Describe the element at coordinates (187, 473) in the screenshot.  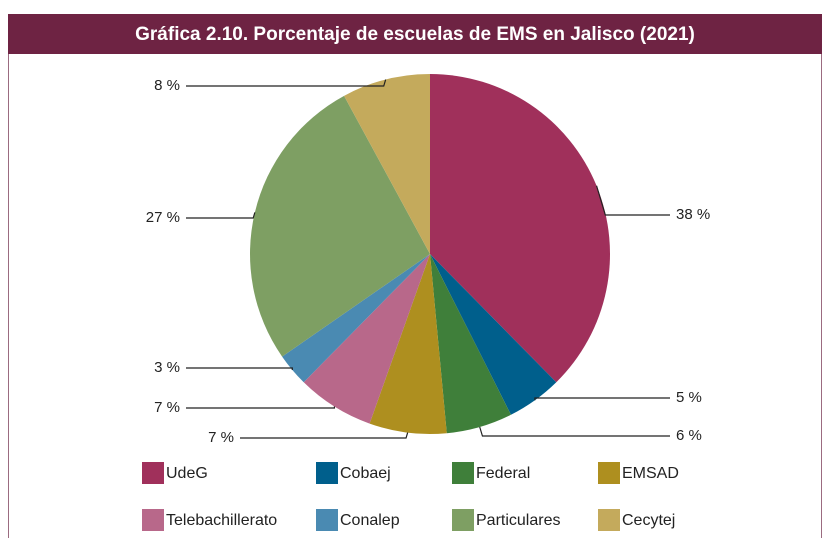
I see `legend-label: UdeG` at that location.